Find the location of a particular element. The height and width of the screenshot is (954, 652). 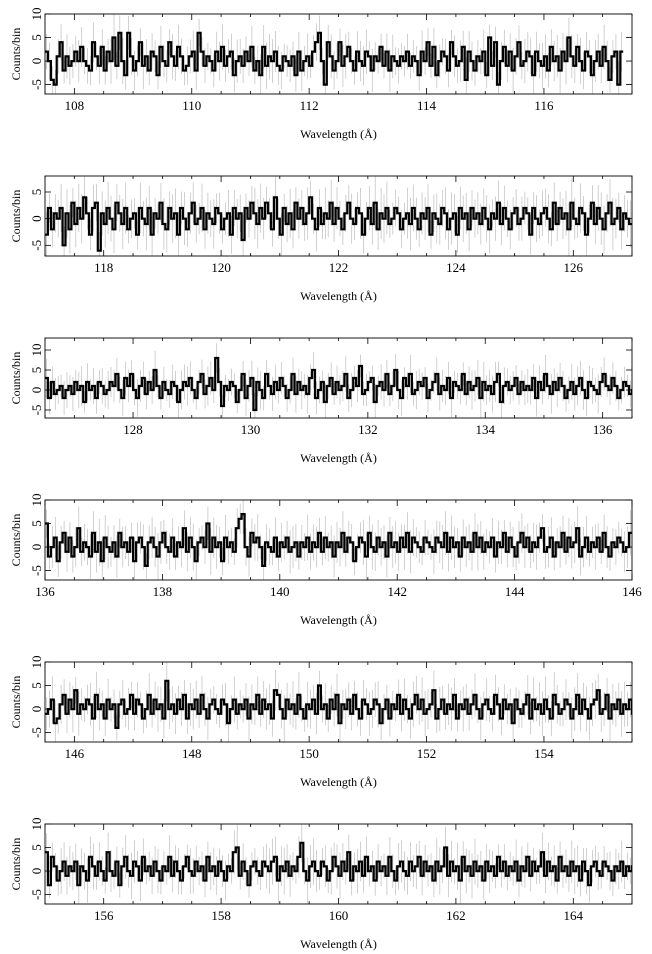

x-tick-label: 118 is located at coordinates (103, 267).